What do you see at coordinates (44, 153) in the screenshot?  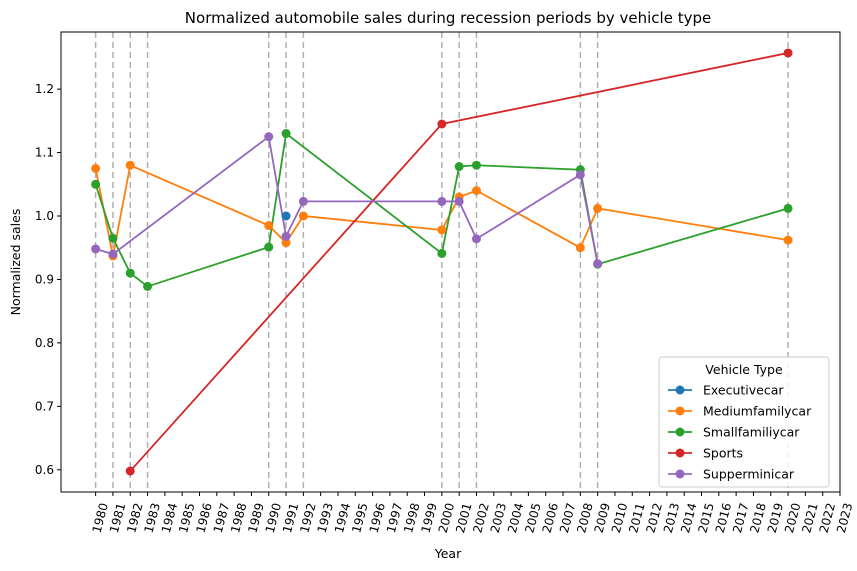 I see `y-tick-label: 1.1` at bounding box center [44, 153].